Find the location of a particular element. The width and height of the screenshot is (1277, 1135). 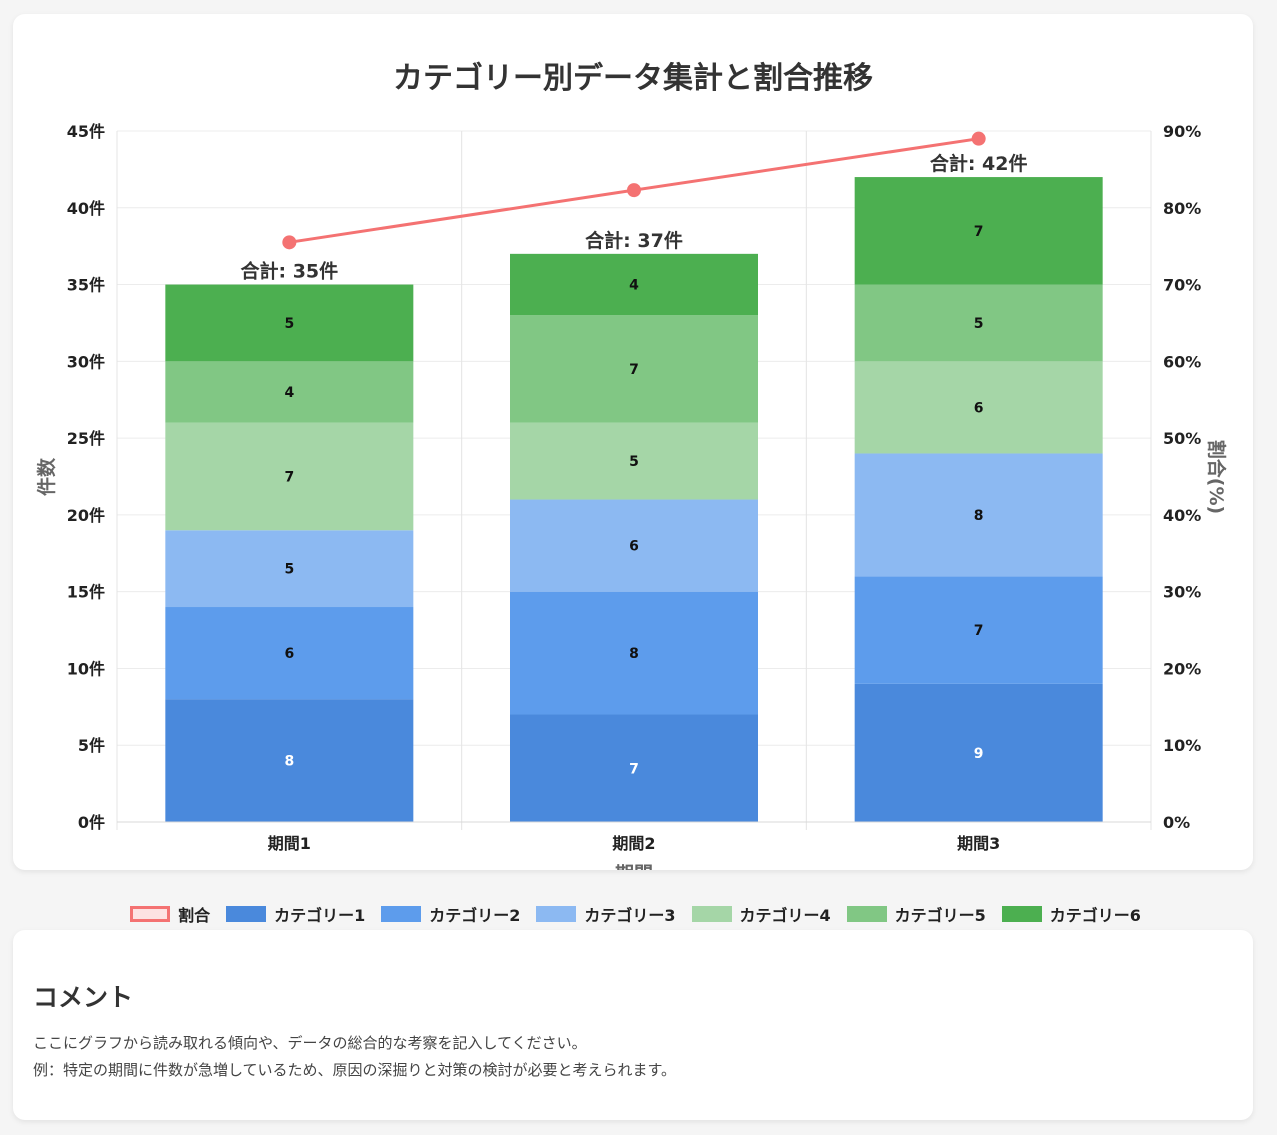

legend-item-category-3: カテゴリー3 is located at coordinates (606, 914).